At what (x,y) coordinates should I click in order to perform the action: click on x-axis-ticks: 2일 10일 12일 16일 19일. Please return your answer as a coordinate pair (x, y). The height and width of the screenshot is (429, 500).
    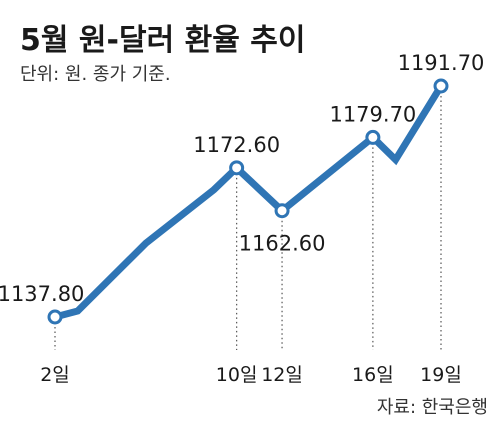
    Looking at the image, I should click on (251, 375).